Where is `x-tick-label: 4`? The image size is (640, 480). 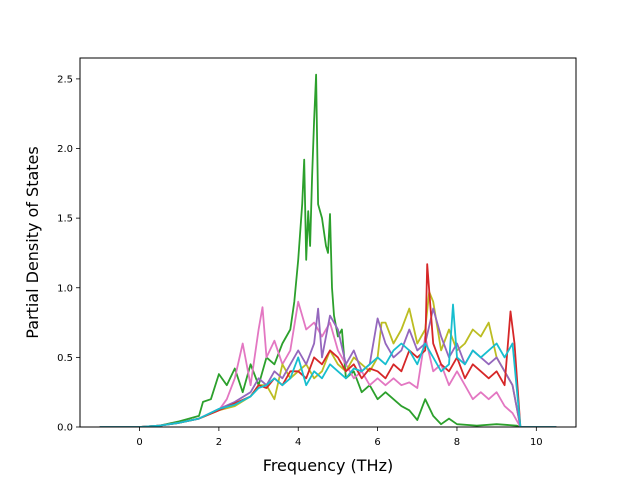 x-tick-label: 4 is located at coordinates (298, 442).